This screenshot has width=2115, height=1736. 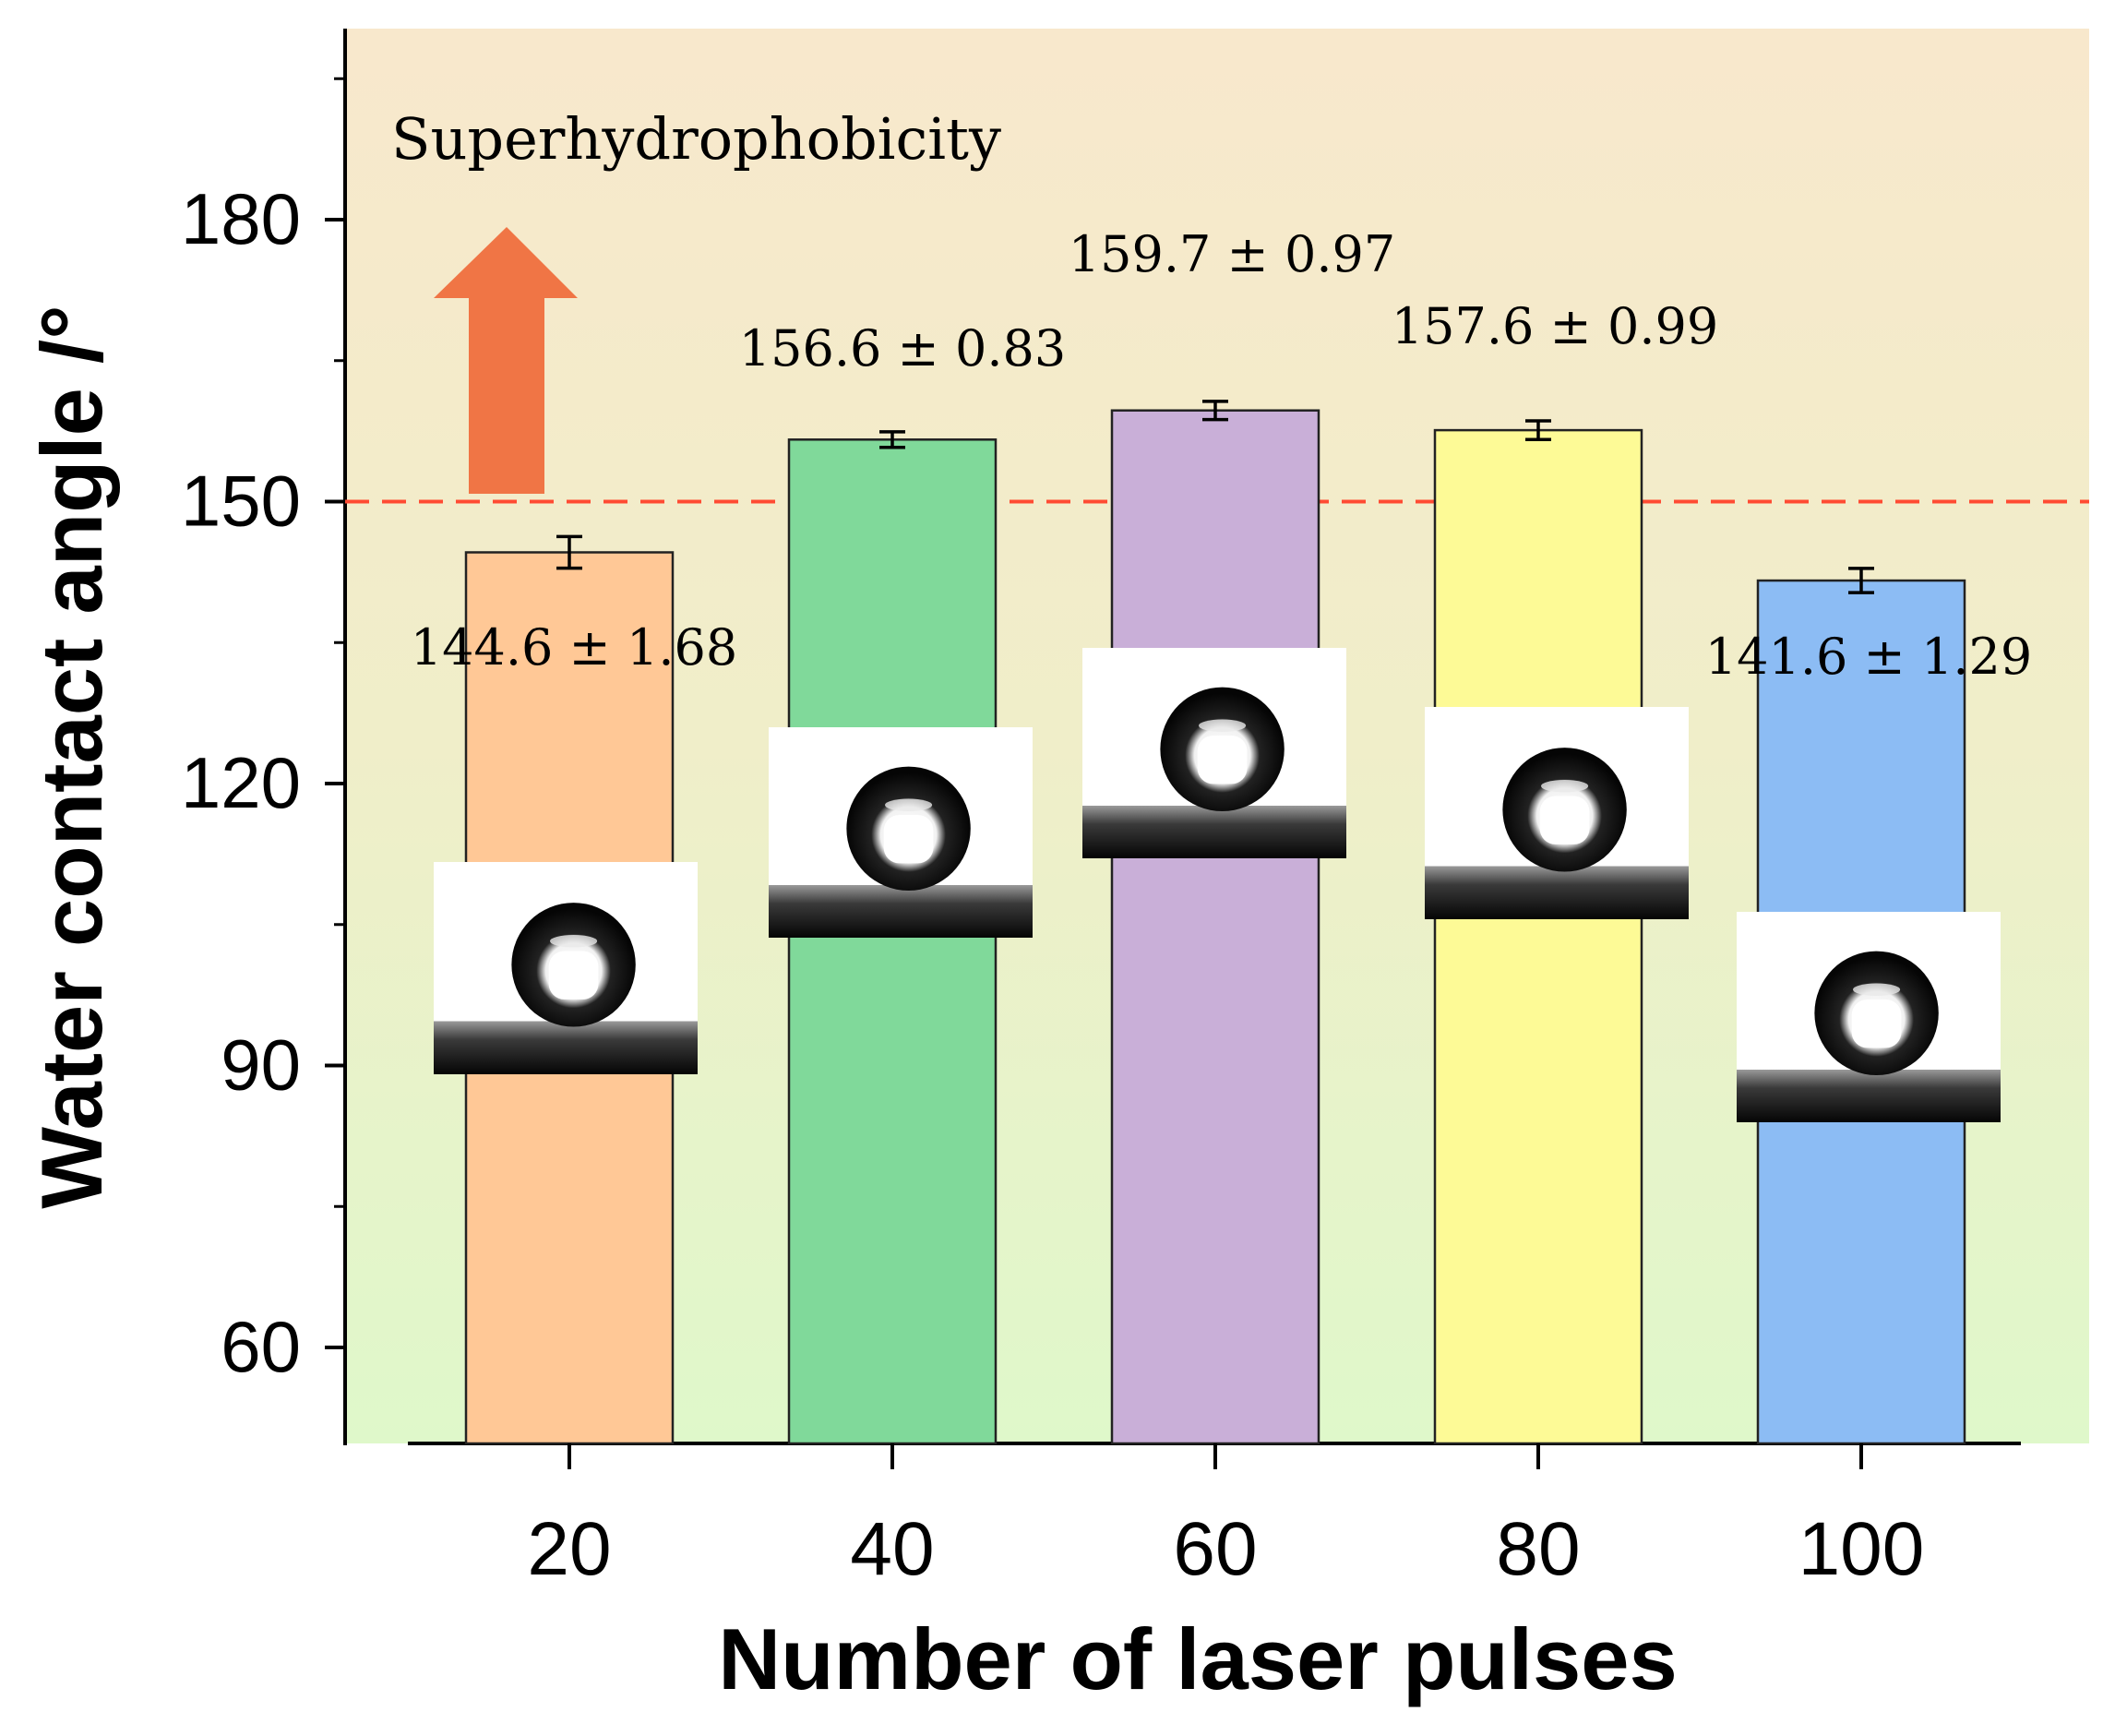 What do you see at coordinates (261, 1065) in the screenshot?
I see `y-tick-label: 90` at bounding box center [261, 1065].